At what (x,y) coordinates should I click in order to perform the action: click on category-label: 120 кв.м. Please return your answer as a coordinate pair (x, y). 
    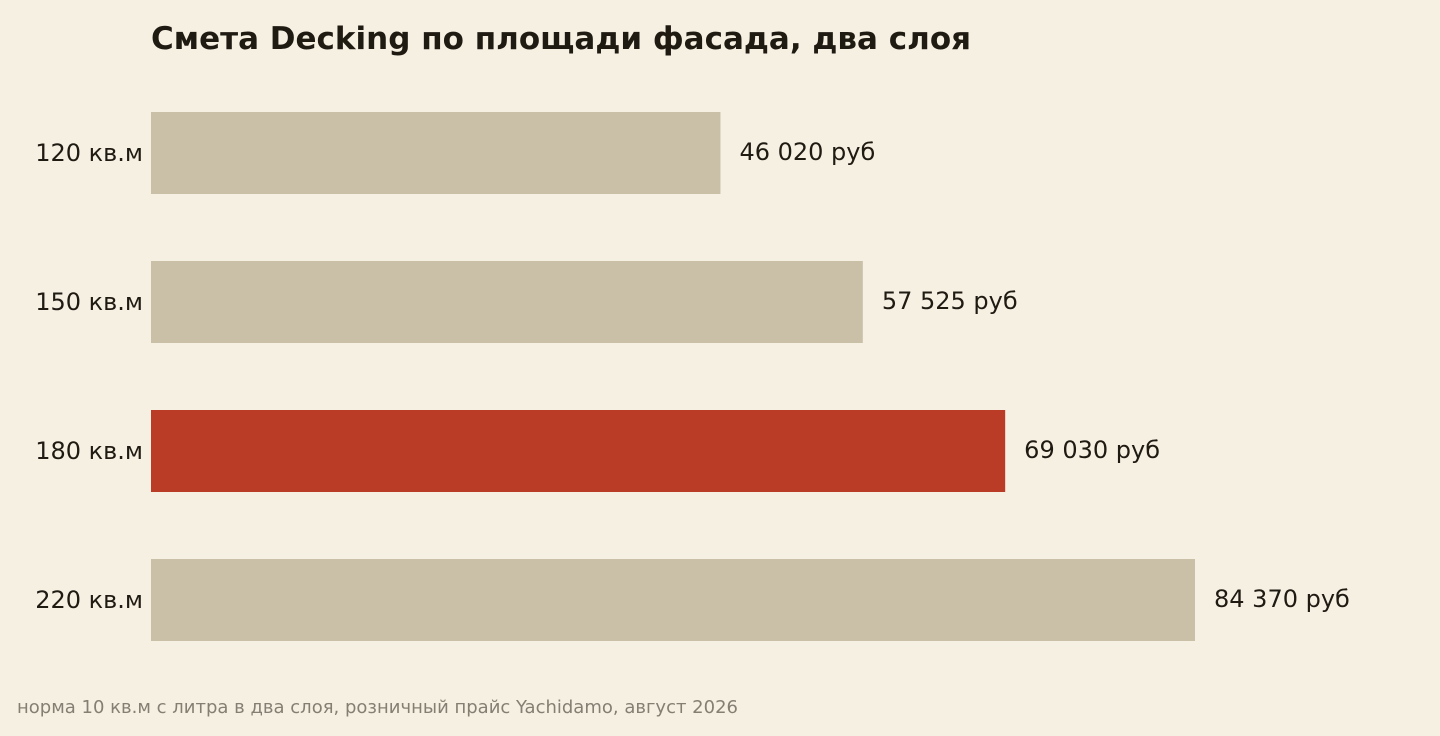
    Looking at the image, I should click on (89, 153).